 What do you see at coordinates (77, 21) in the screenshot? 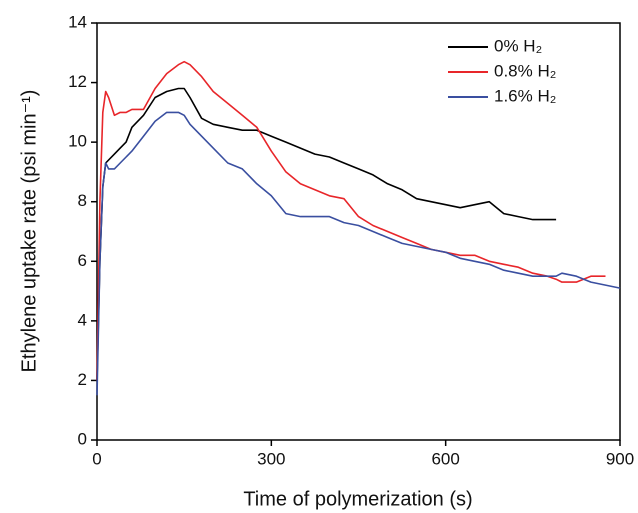
I see `y-tick-label: 14` at bounding box center [77, 21].